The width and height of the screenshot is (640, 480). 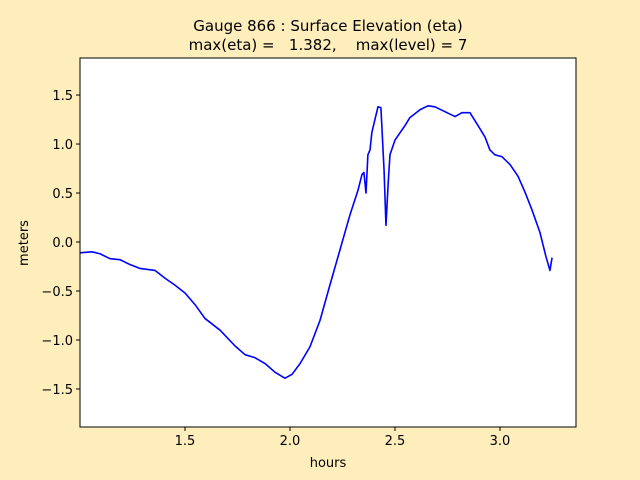 What do you see at coordinates (57, 341) in the screenshot?
I see `y-tick-label: −1.0` at bounding box center [57, 341].